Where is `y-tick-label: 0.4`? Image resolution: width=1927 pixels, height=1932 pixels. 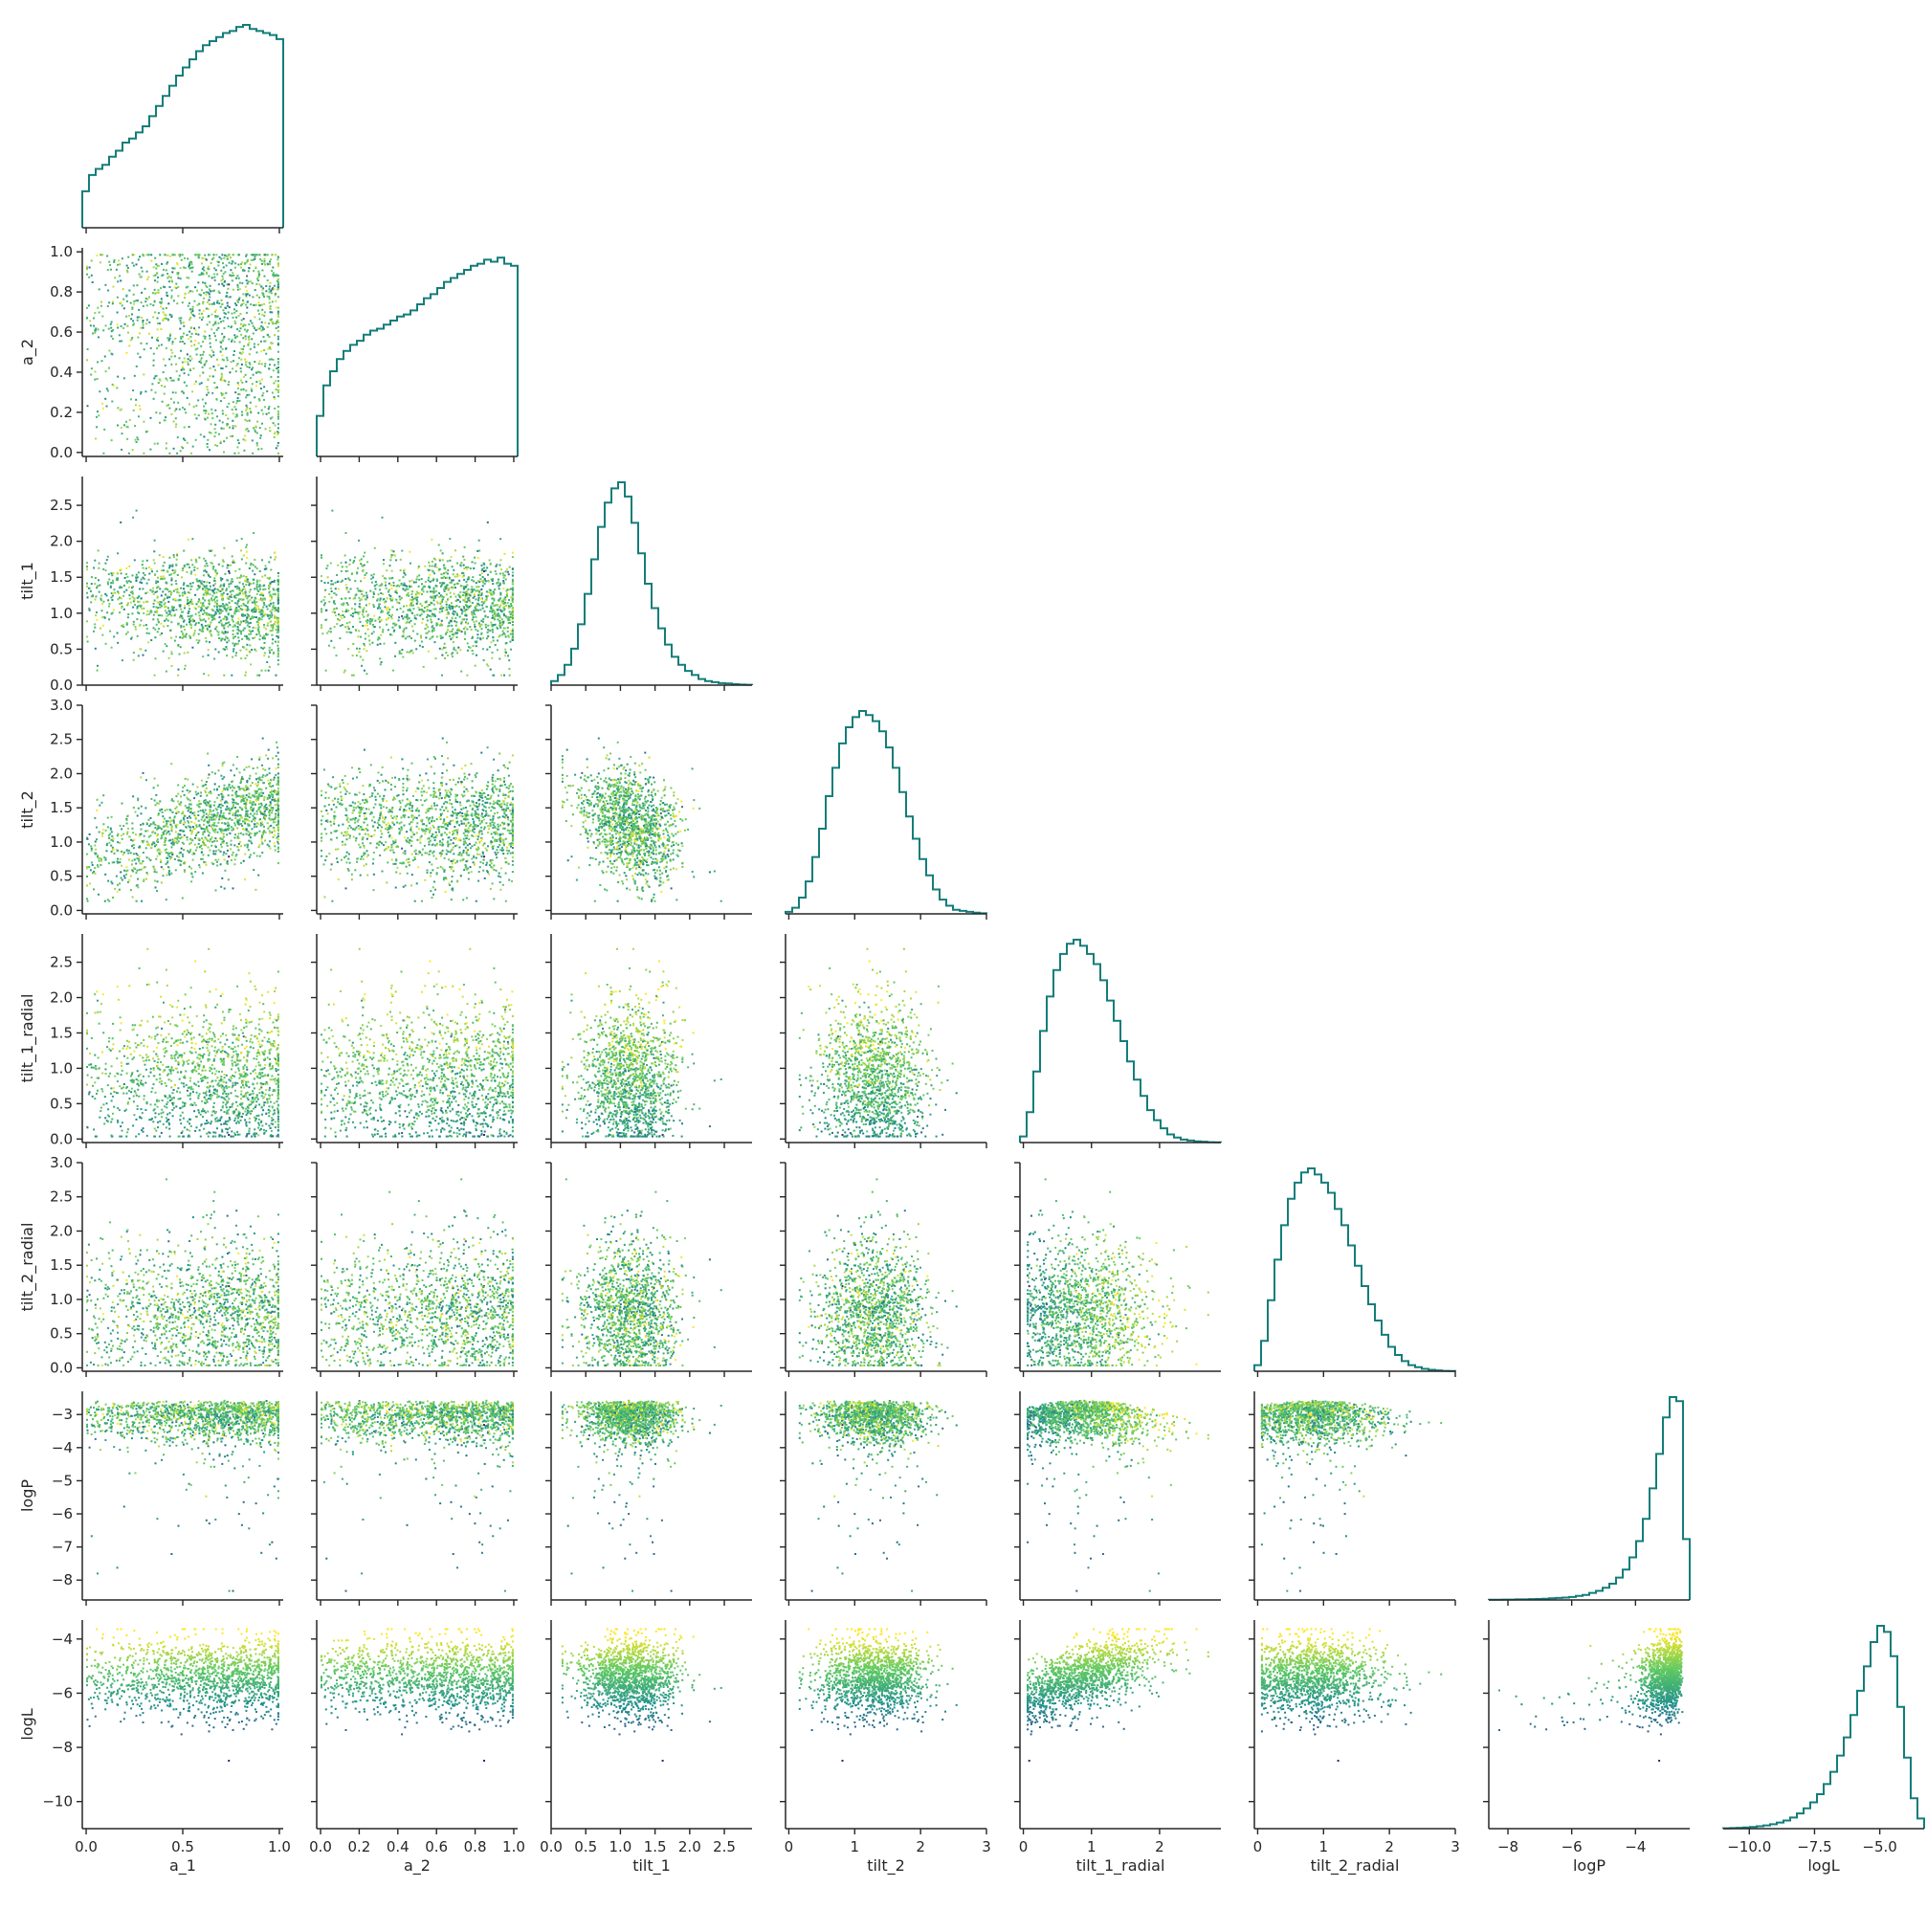
y-tick-label: 0.4 is located at coordinates (61, 372).